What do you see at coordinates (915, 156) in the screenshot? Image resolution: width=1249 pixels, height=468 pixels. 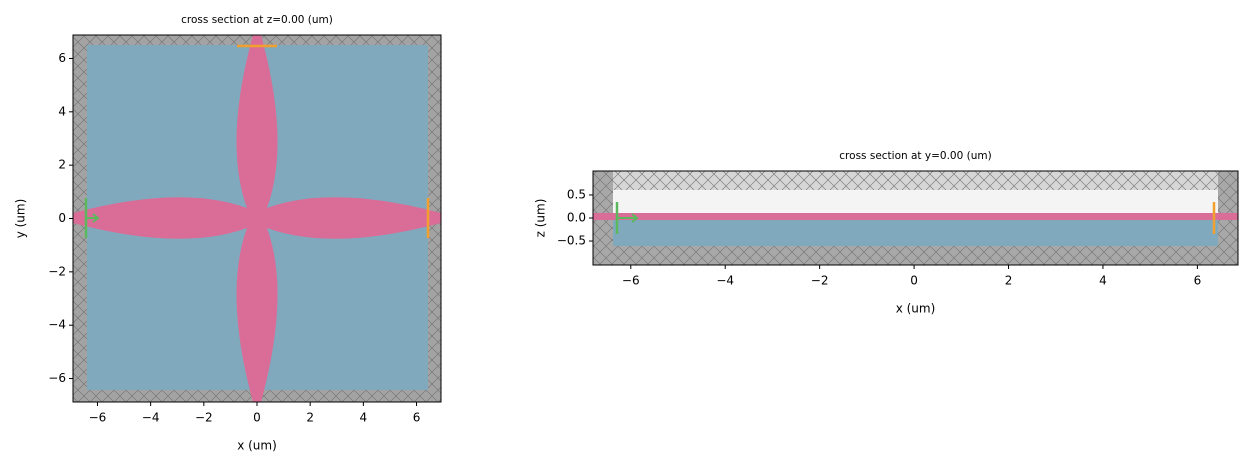 I see `chart-title: cross section at y=0.00 (um)` at bounding box center [915, 156].